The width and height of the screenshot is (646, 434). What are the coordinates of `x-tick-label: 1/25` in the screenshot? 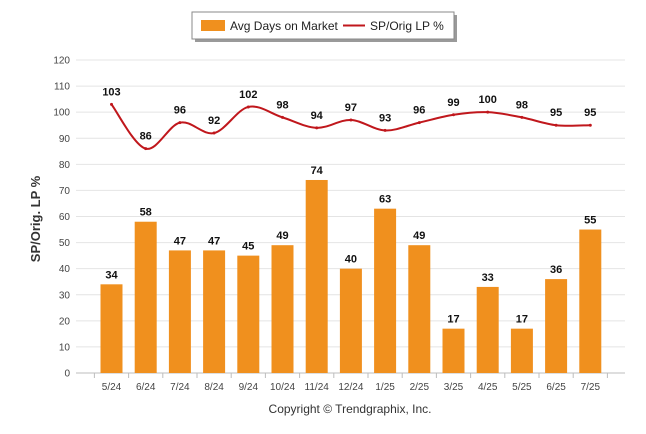 It's located at (385, 387).